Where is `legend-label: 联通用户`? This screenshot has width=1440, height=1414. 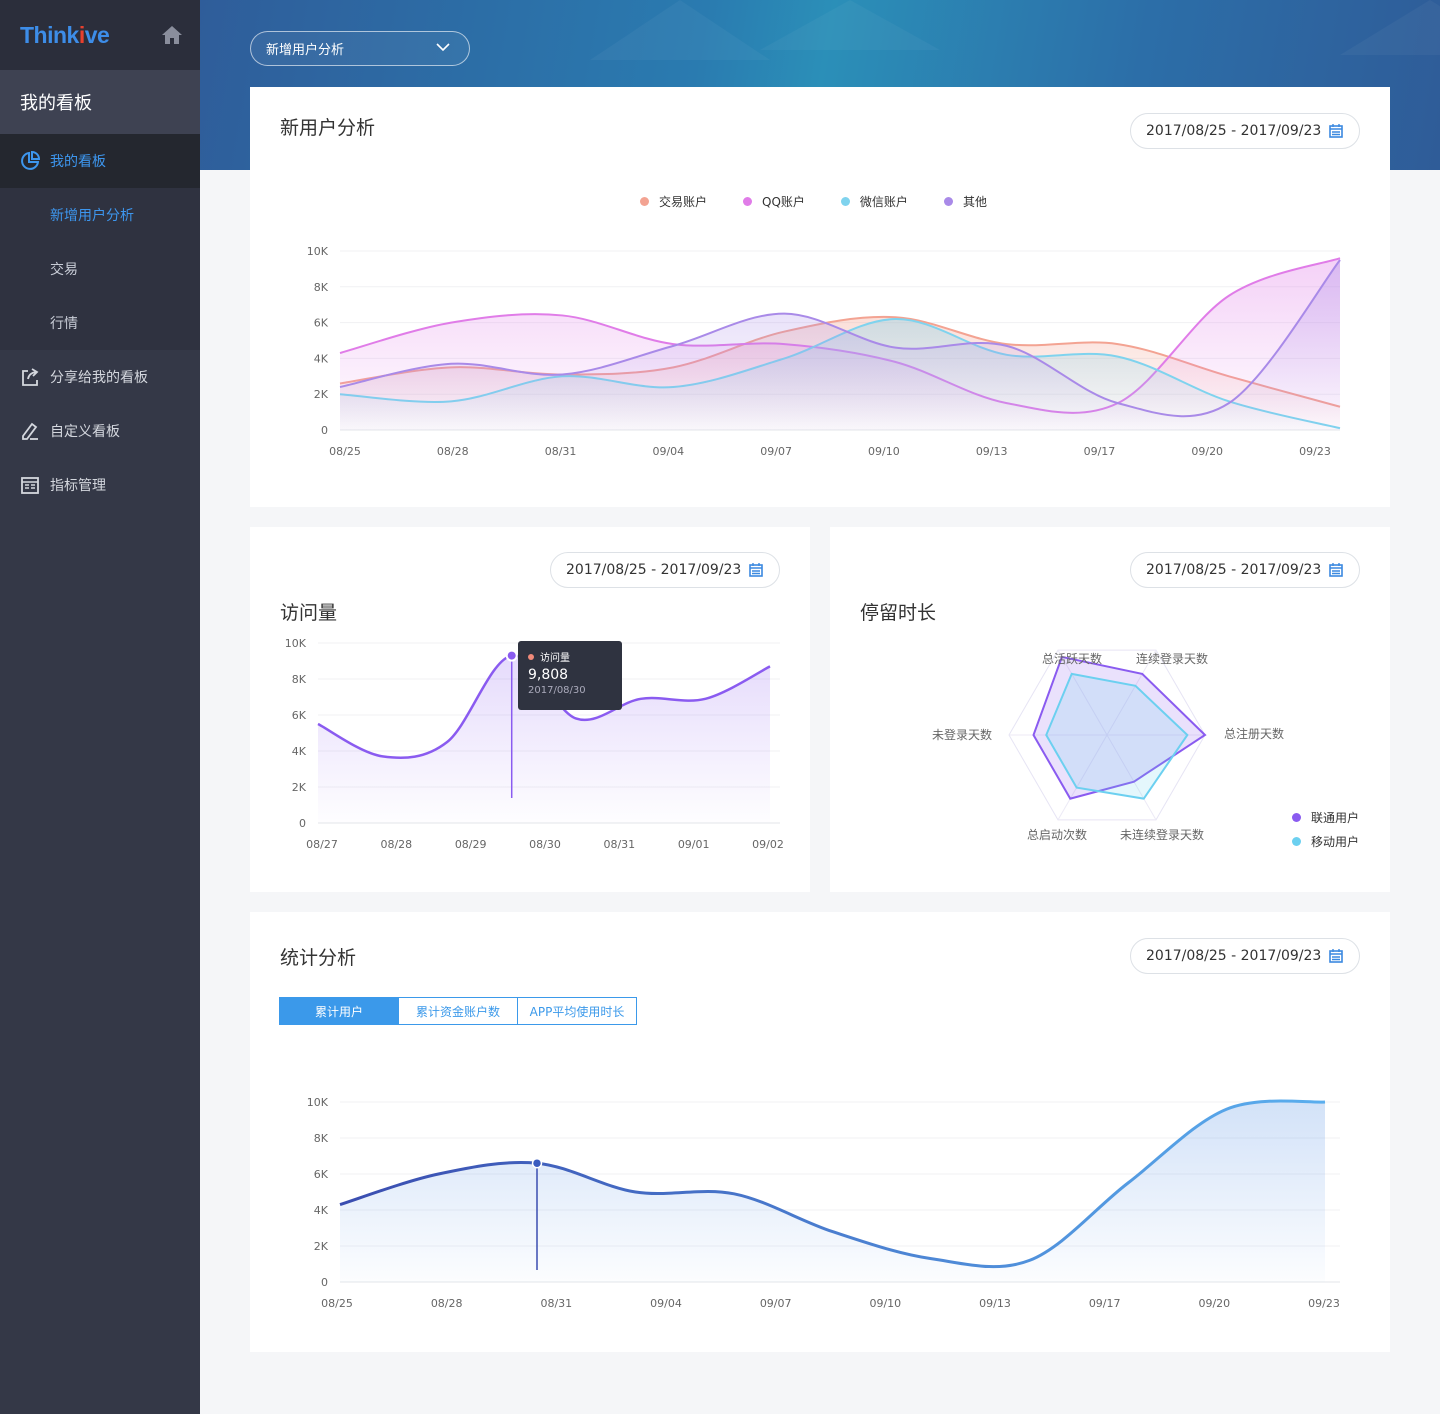
legend-label: 联通用户 is located at coordinates (1335, 817).